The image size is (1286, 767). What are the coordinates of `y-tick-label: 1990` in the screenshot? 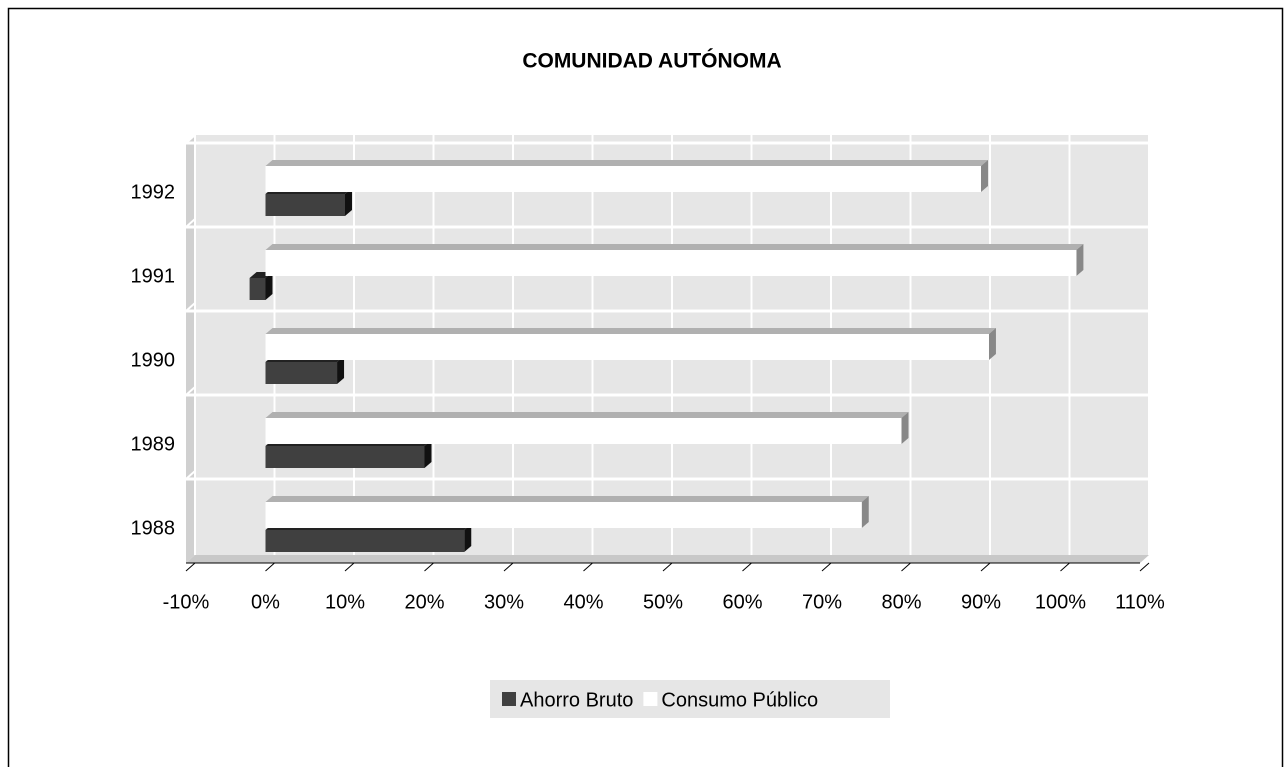 It's located at (153, 360).